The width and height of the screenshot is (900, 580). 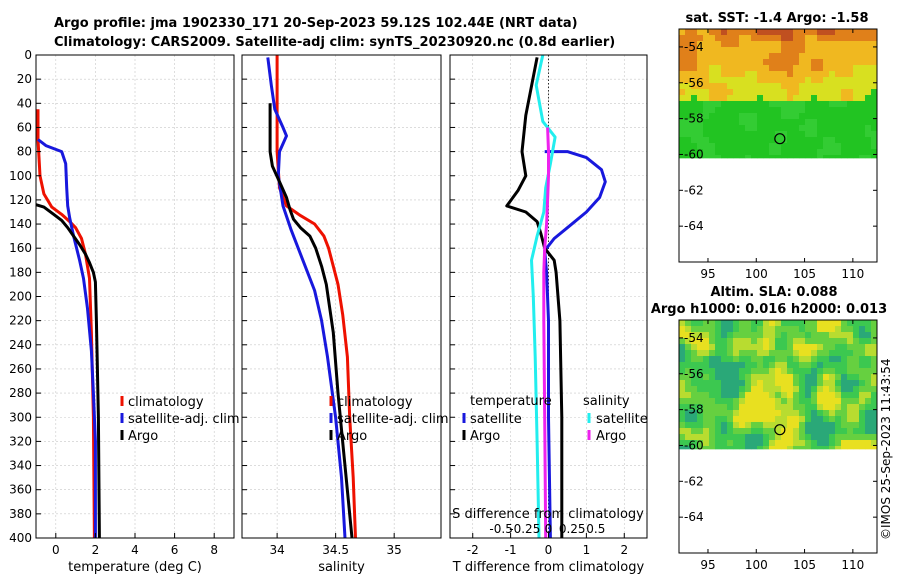 I want to click on imos-timestamp: ©IMOS 25-Sep-2023 11:43:54, so click(x=886, y=449).